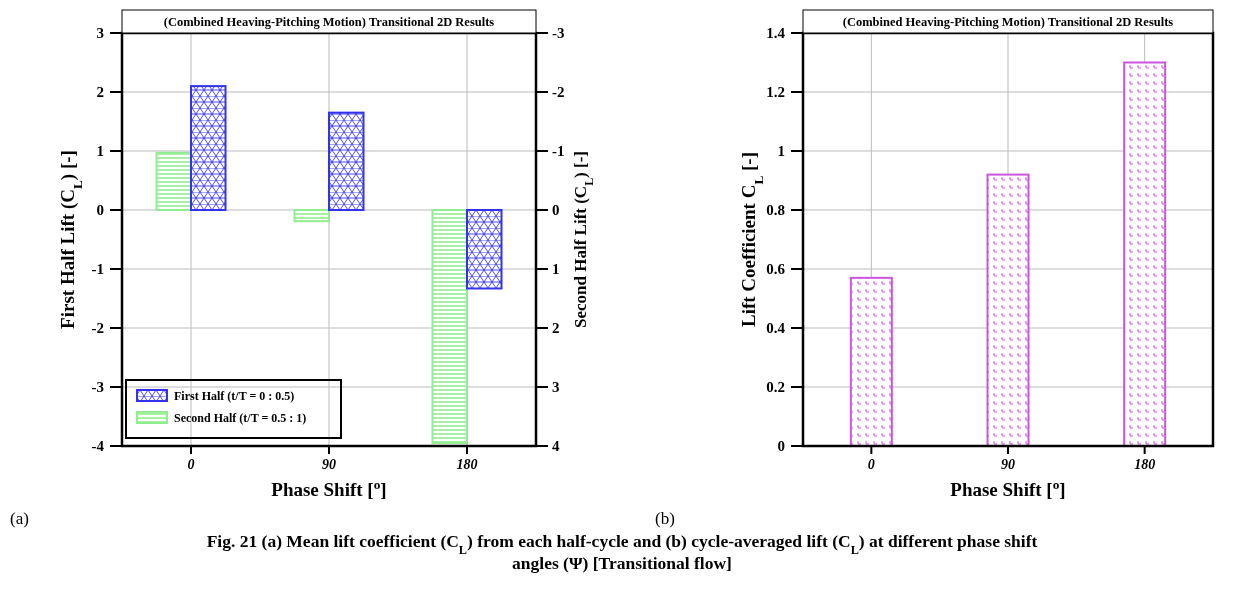  What do you see at coordinates (558, 33) in the screenshot?
I see `y2-tick-label: -3` at bounding box center [558, 33].